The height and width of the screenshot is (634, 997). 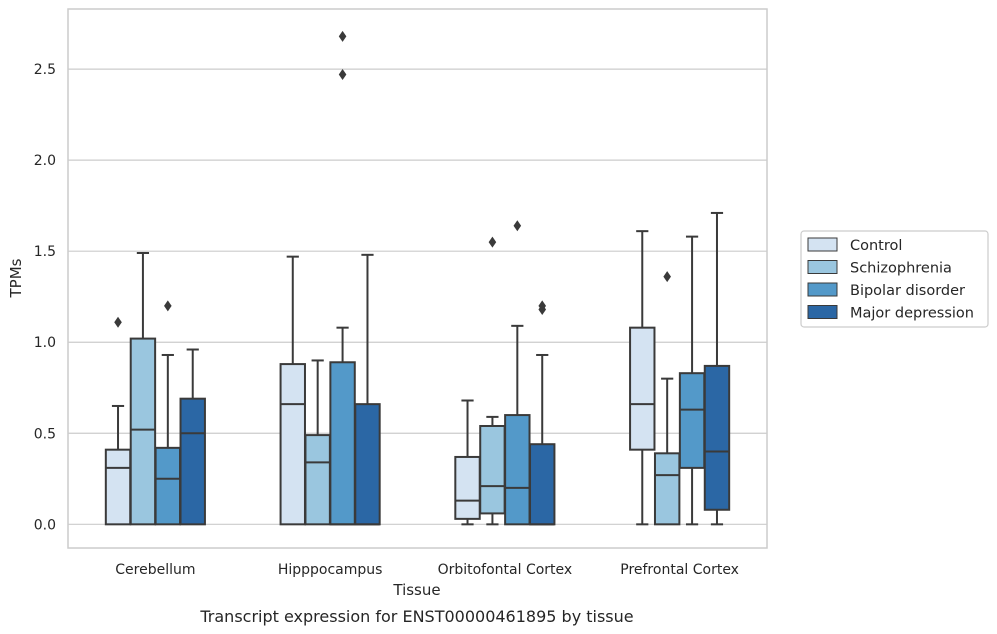 I want to click on legend-label: Major depression, so click(x=912, y=314).